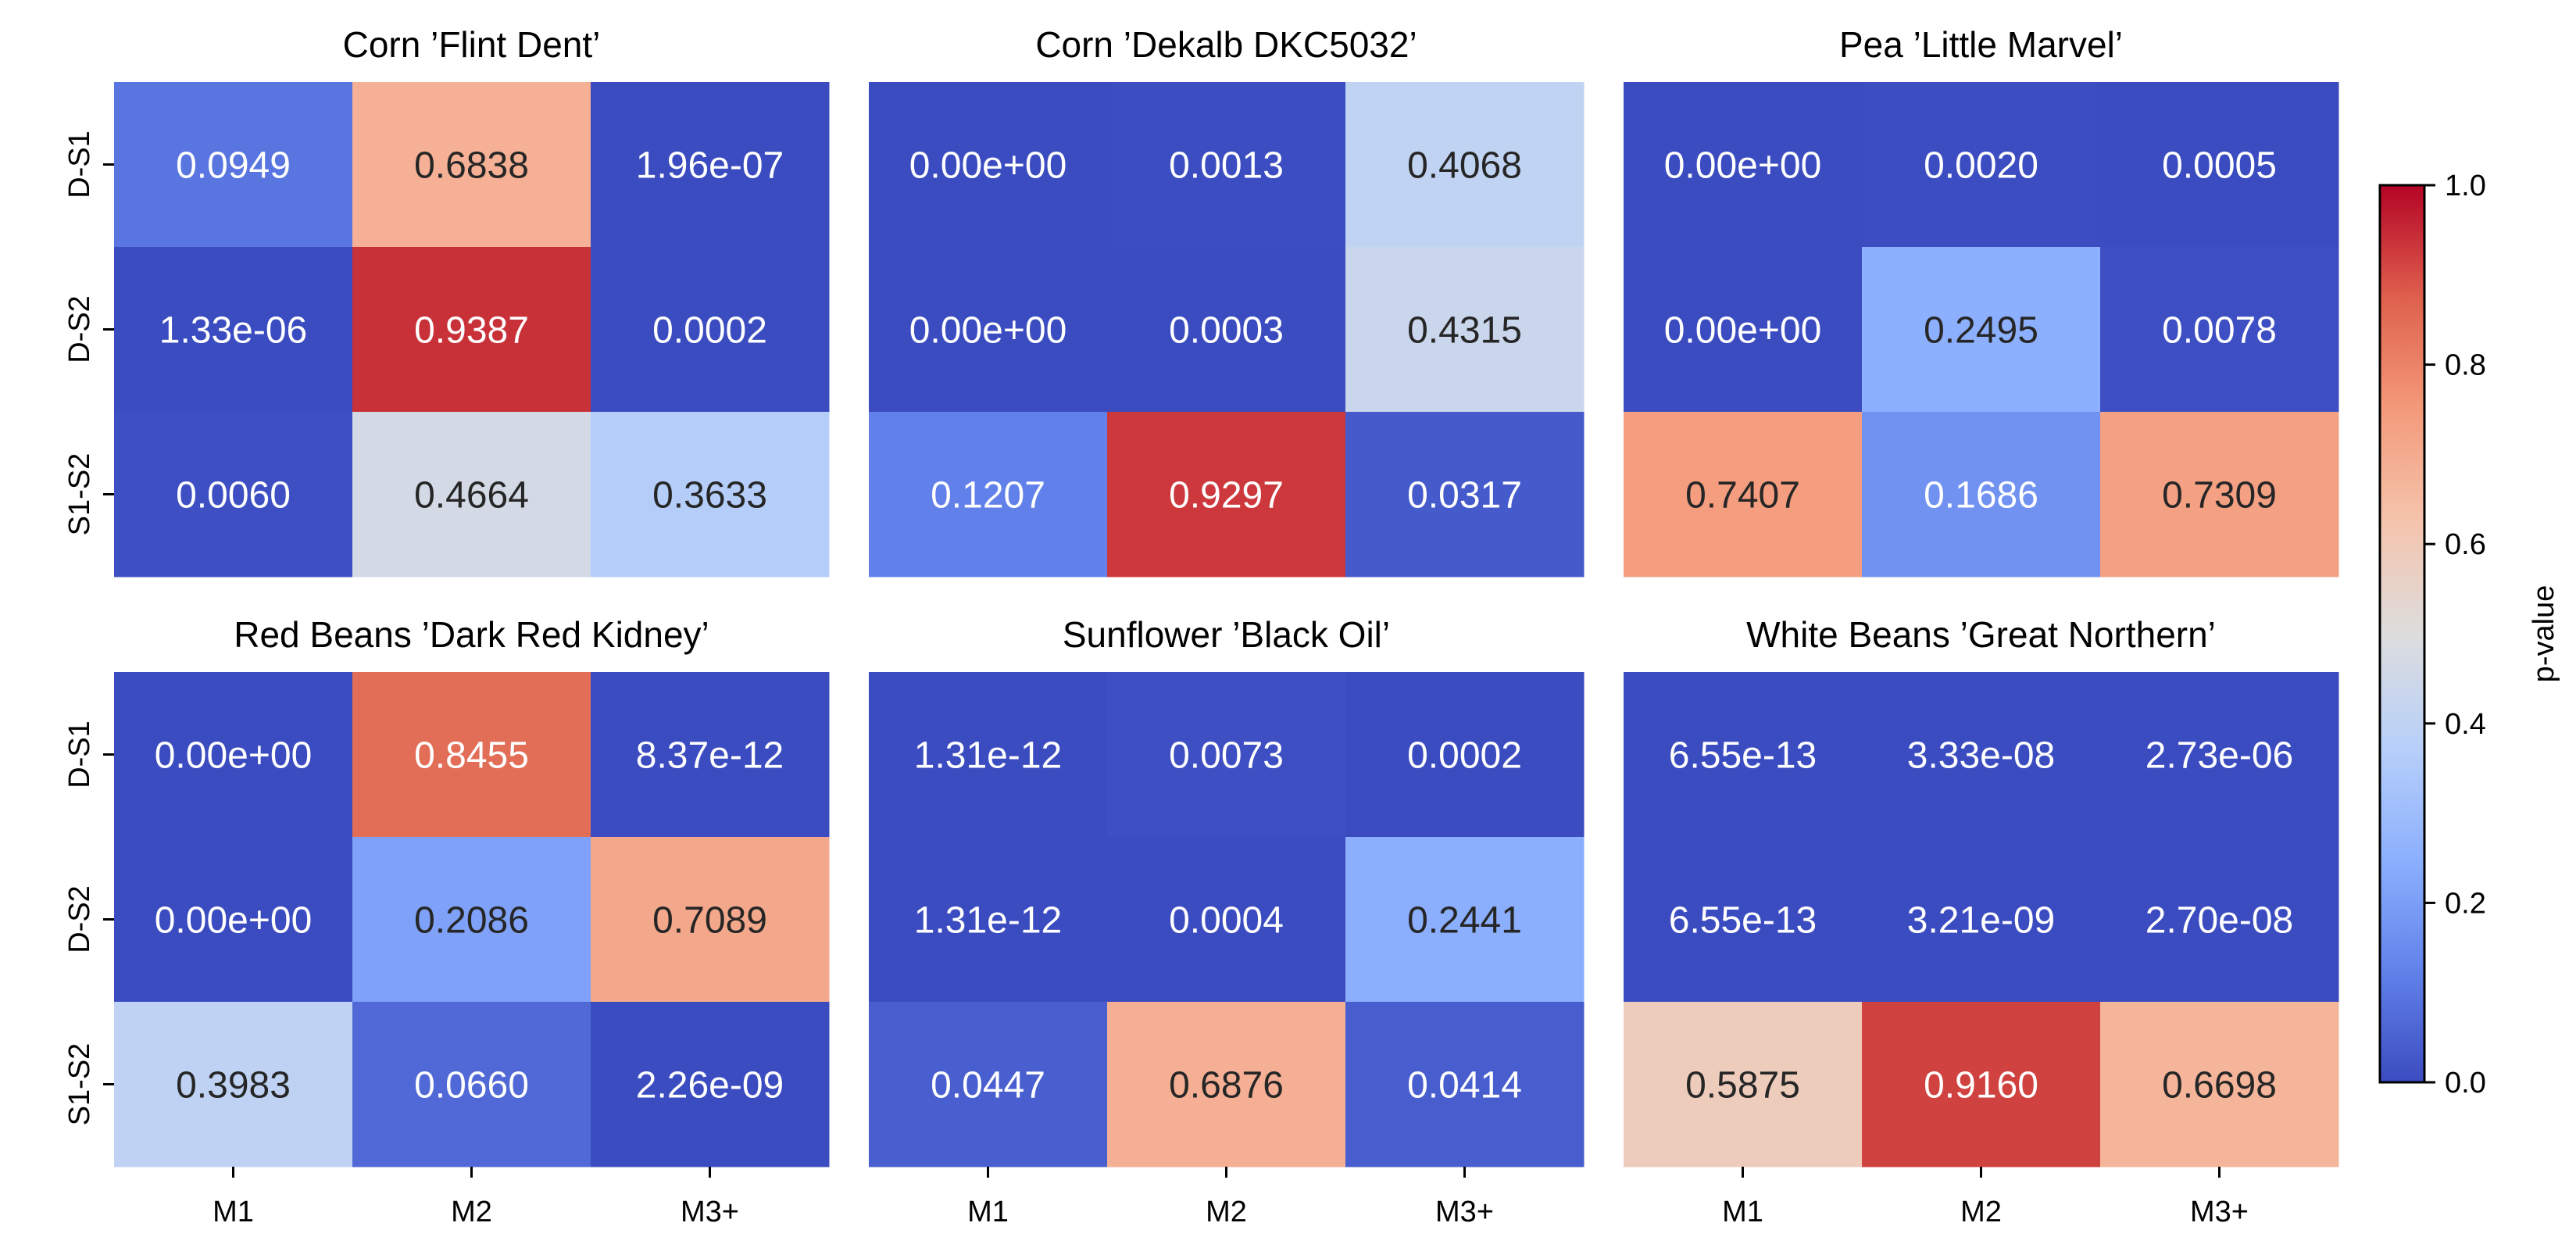 The image size is (2576, 1255). I want to click on cell-value-label: 0.7407, so click(1743, 496).